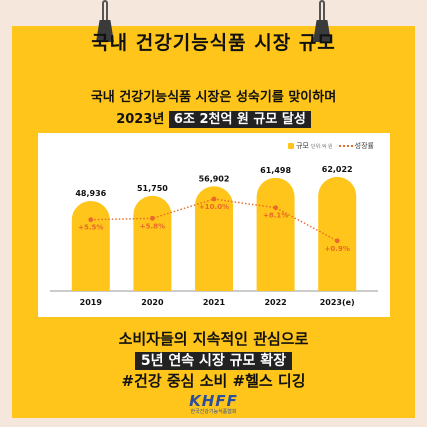 This screenshot has height=427, width=427. What do you see at coordinates (291, 146) in the screenshot?
I see `legend-bar-swatch` at bounding box center [291, 146].